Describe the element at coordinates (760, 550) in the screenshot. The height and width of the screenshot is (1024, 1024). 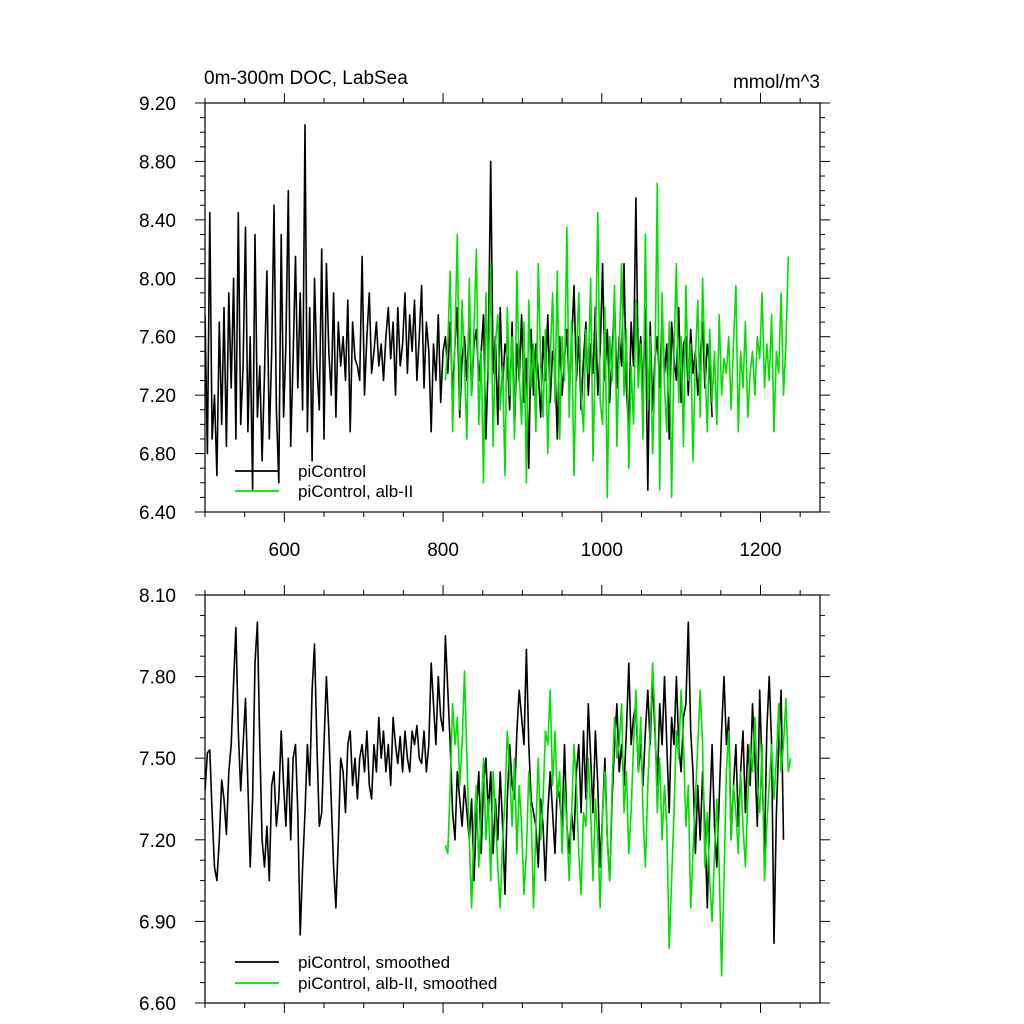
I see `x-tick-label: 1200` at that location.